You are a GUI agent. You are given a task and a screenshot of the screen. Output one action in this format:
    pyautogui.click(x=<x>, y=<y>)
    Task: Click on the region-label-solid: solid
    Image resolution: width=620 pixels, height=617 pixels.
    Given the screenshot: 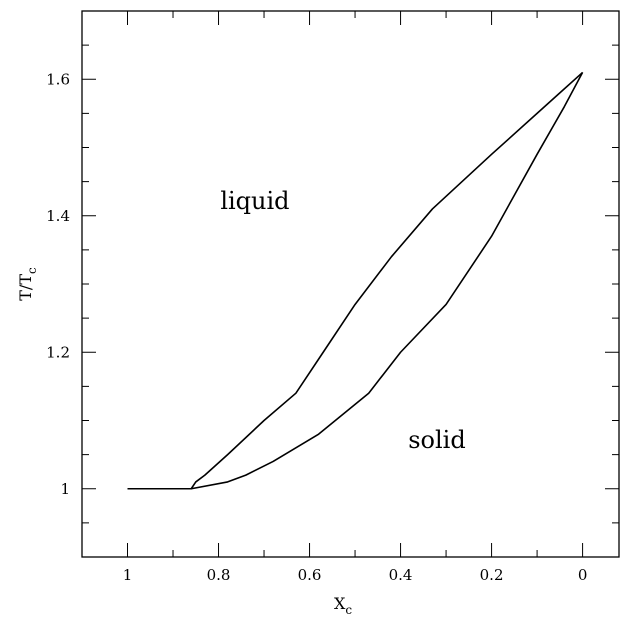 What is the action you would take?
    pyautogui.click(x=436, y=440)
    